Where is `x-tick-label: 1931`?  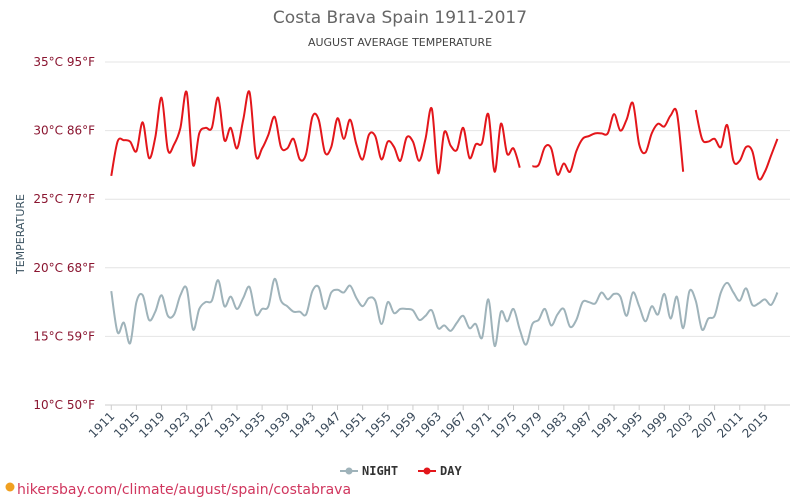
x-tick-label: 1931 is located at coordinates (227, 424).